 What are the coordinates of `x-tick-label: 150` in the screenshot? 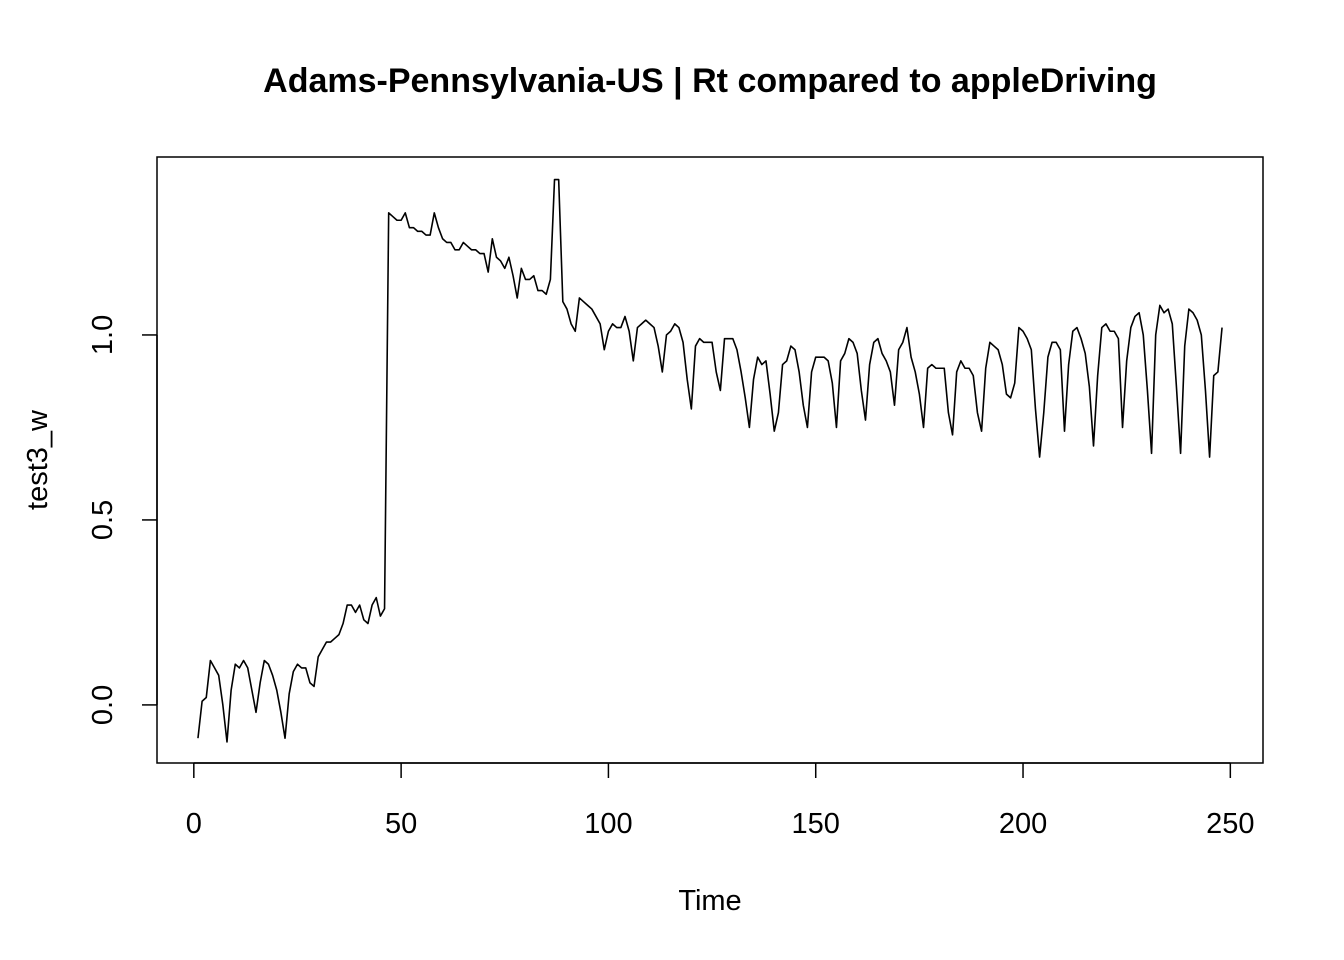 It's located at (816, 824).